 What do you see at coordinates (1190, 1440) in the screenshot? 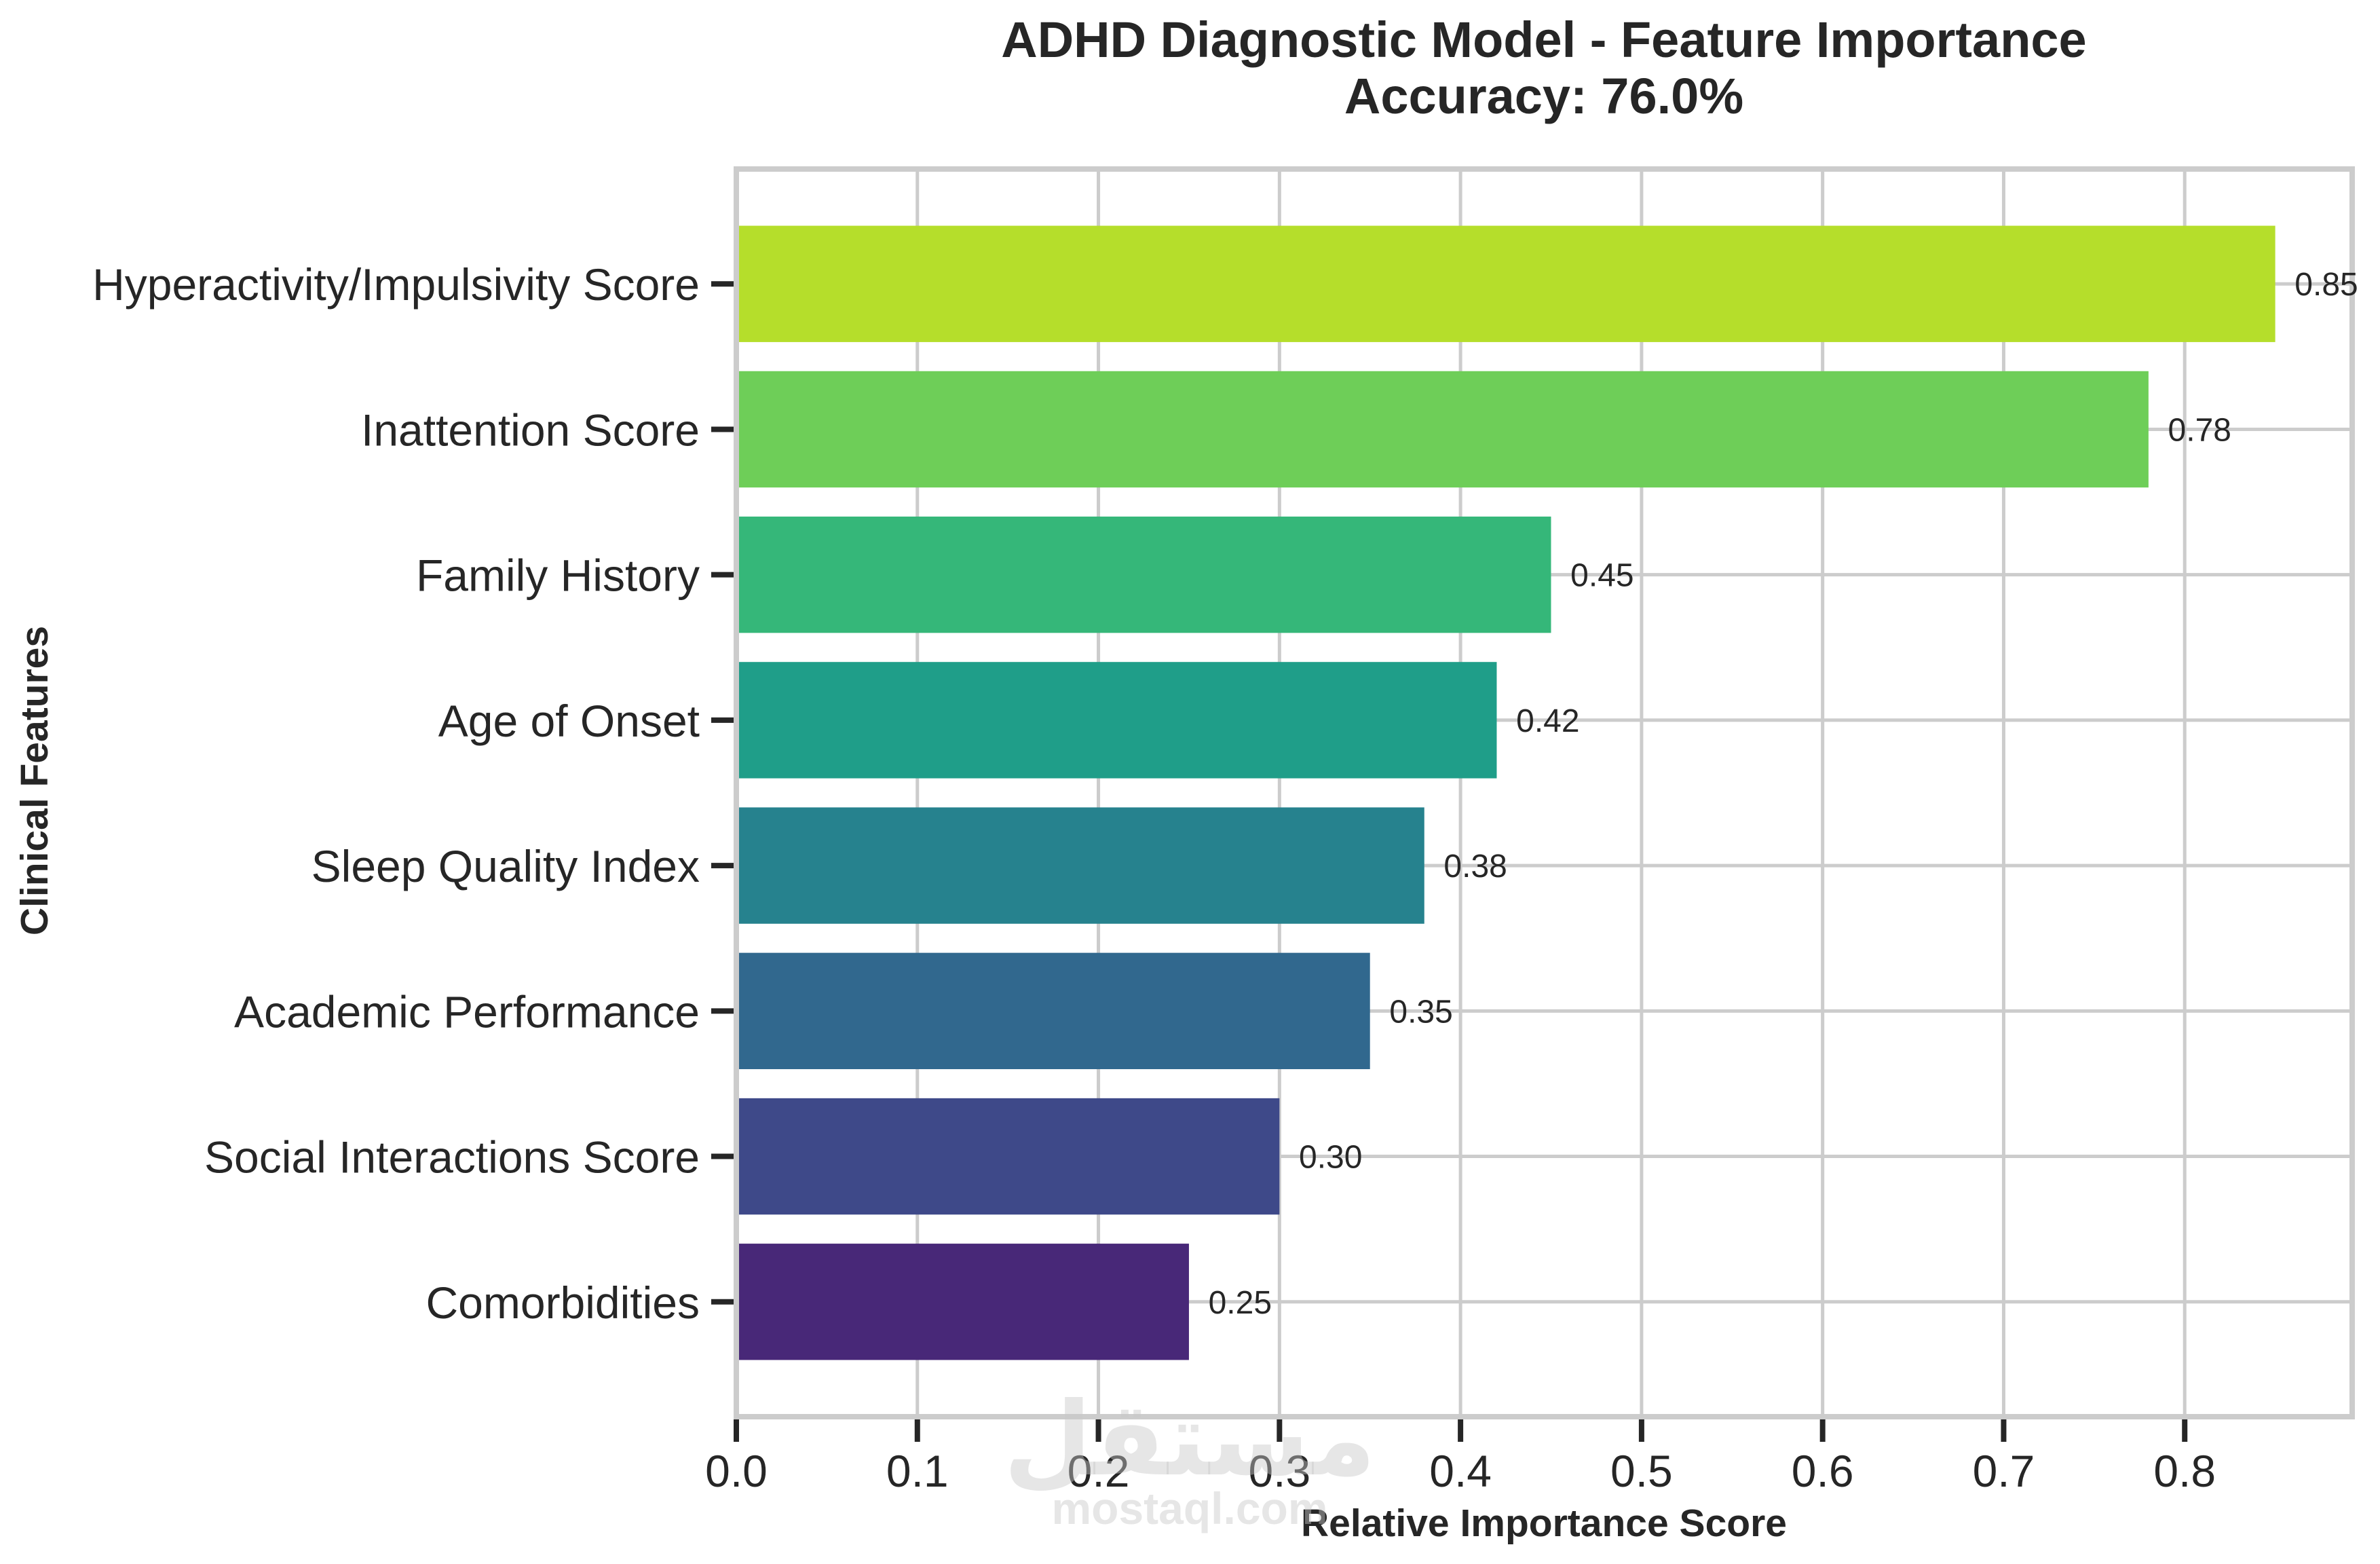
I see `watermark-arabic: مستقل` at bounding box center [1190, 1440].